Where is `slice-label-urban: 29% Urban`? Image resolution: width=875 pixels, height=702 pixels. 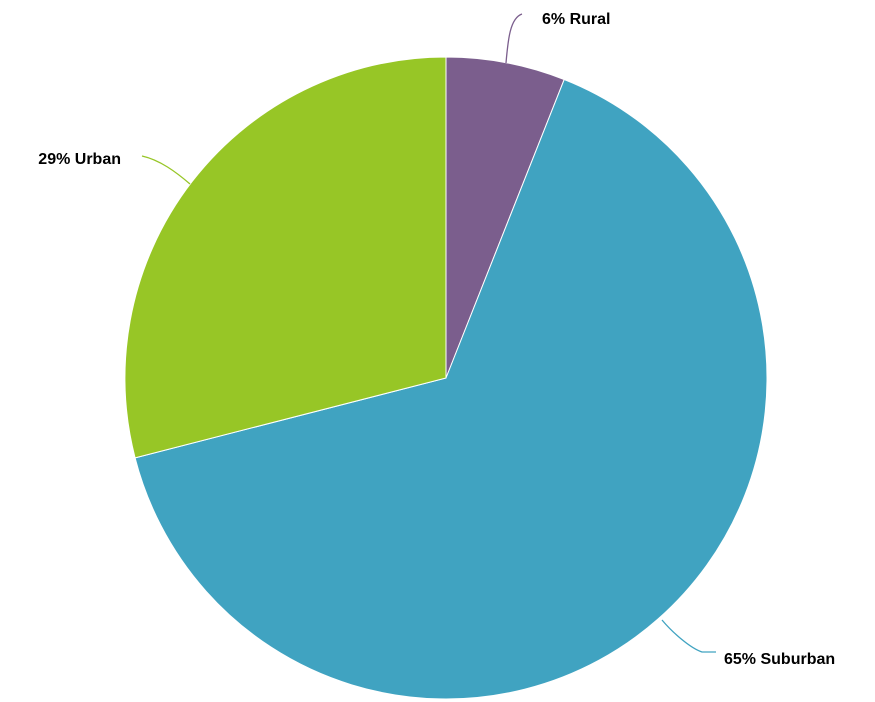 slice-label-urban: 29% Urban is located at coordinates (79, 159).